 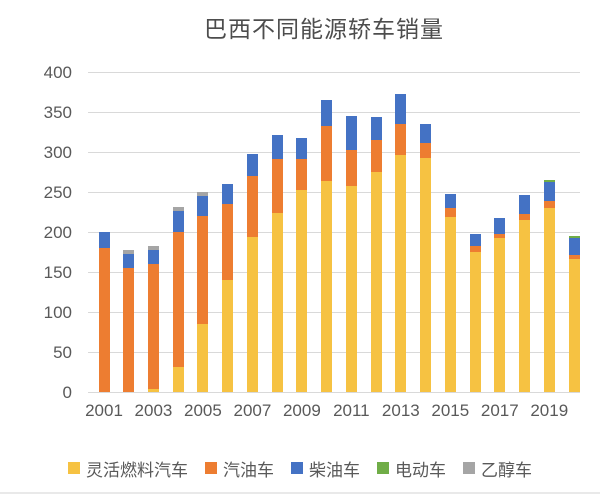 What do you see at coordinates (302, 291) in the screenshot?
I see `bar-segment-flex-fuel-2009` at bounding box center [302, 291].